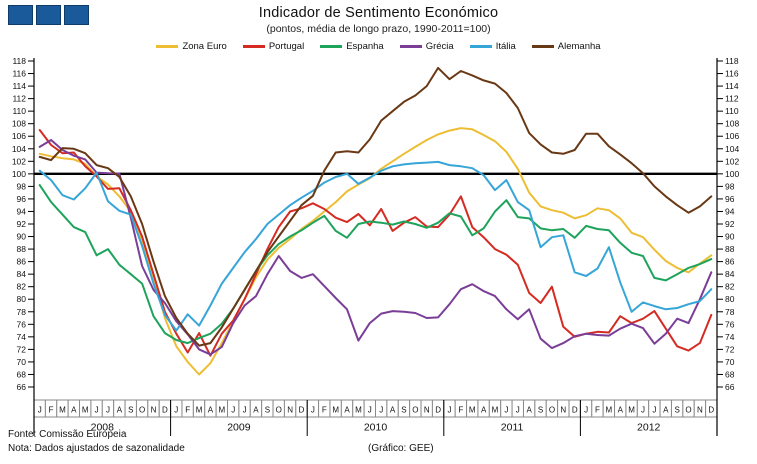 The height and width of the screenshot is (464, 757). What do you see at coordinates (67, 434) in the screenshot?
I see `footer-source: Fonte: Comissão Europeia` at bounding box center [67, 434].